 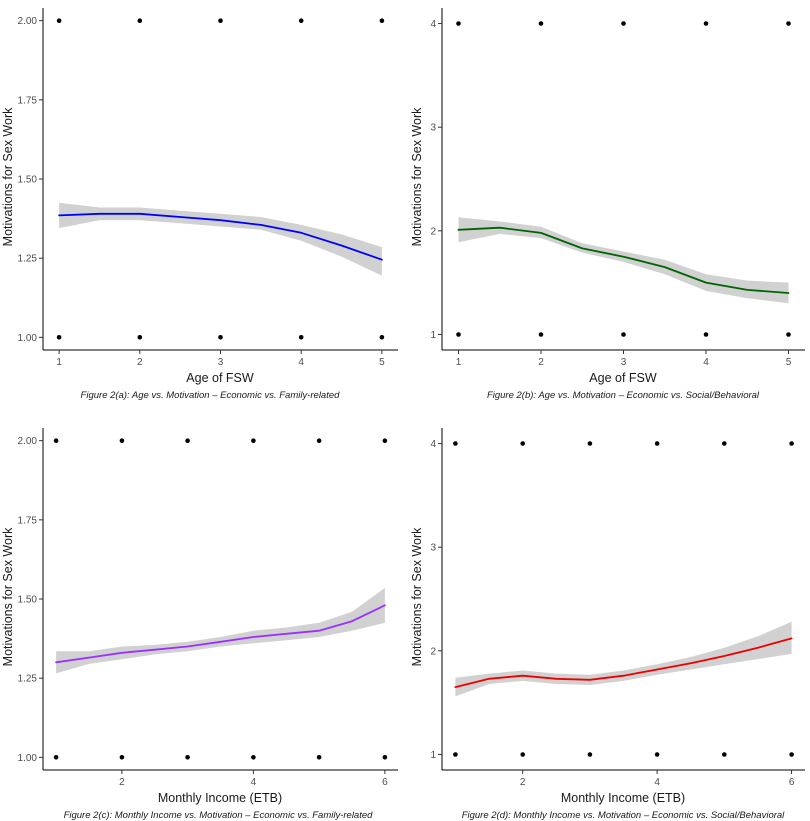 I want to click on panel-2d-x-tick-label: 2, so click(x=523, y=782).